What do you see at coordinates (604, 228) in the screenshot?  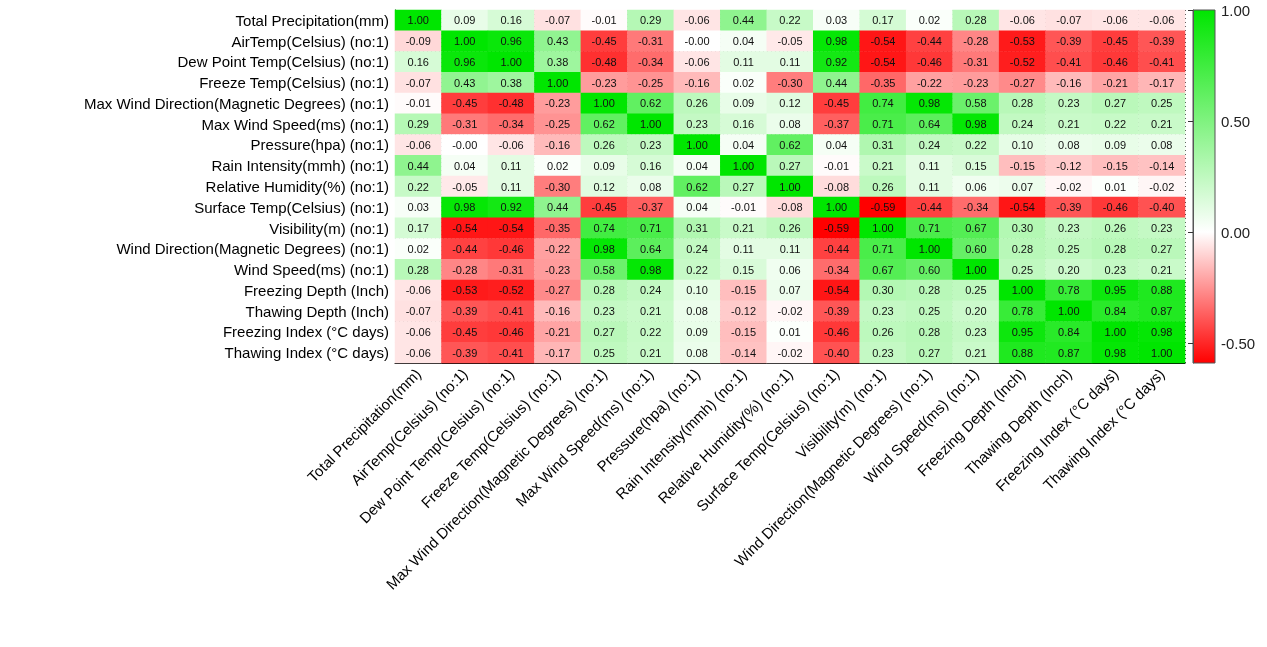 I see `data-label: 0.74` at bounding box center [604, 228].